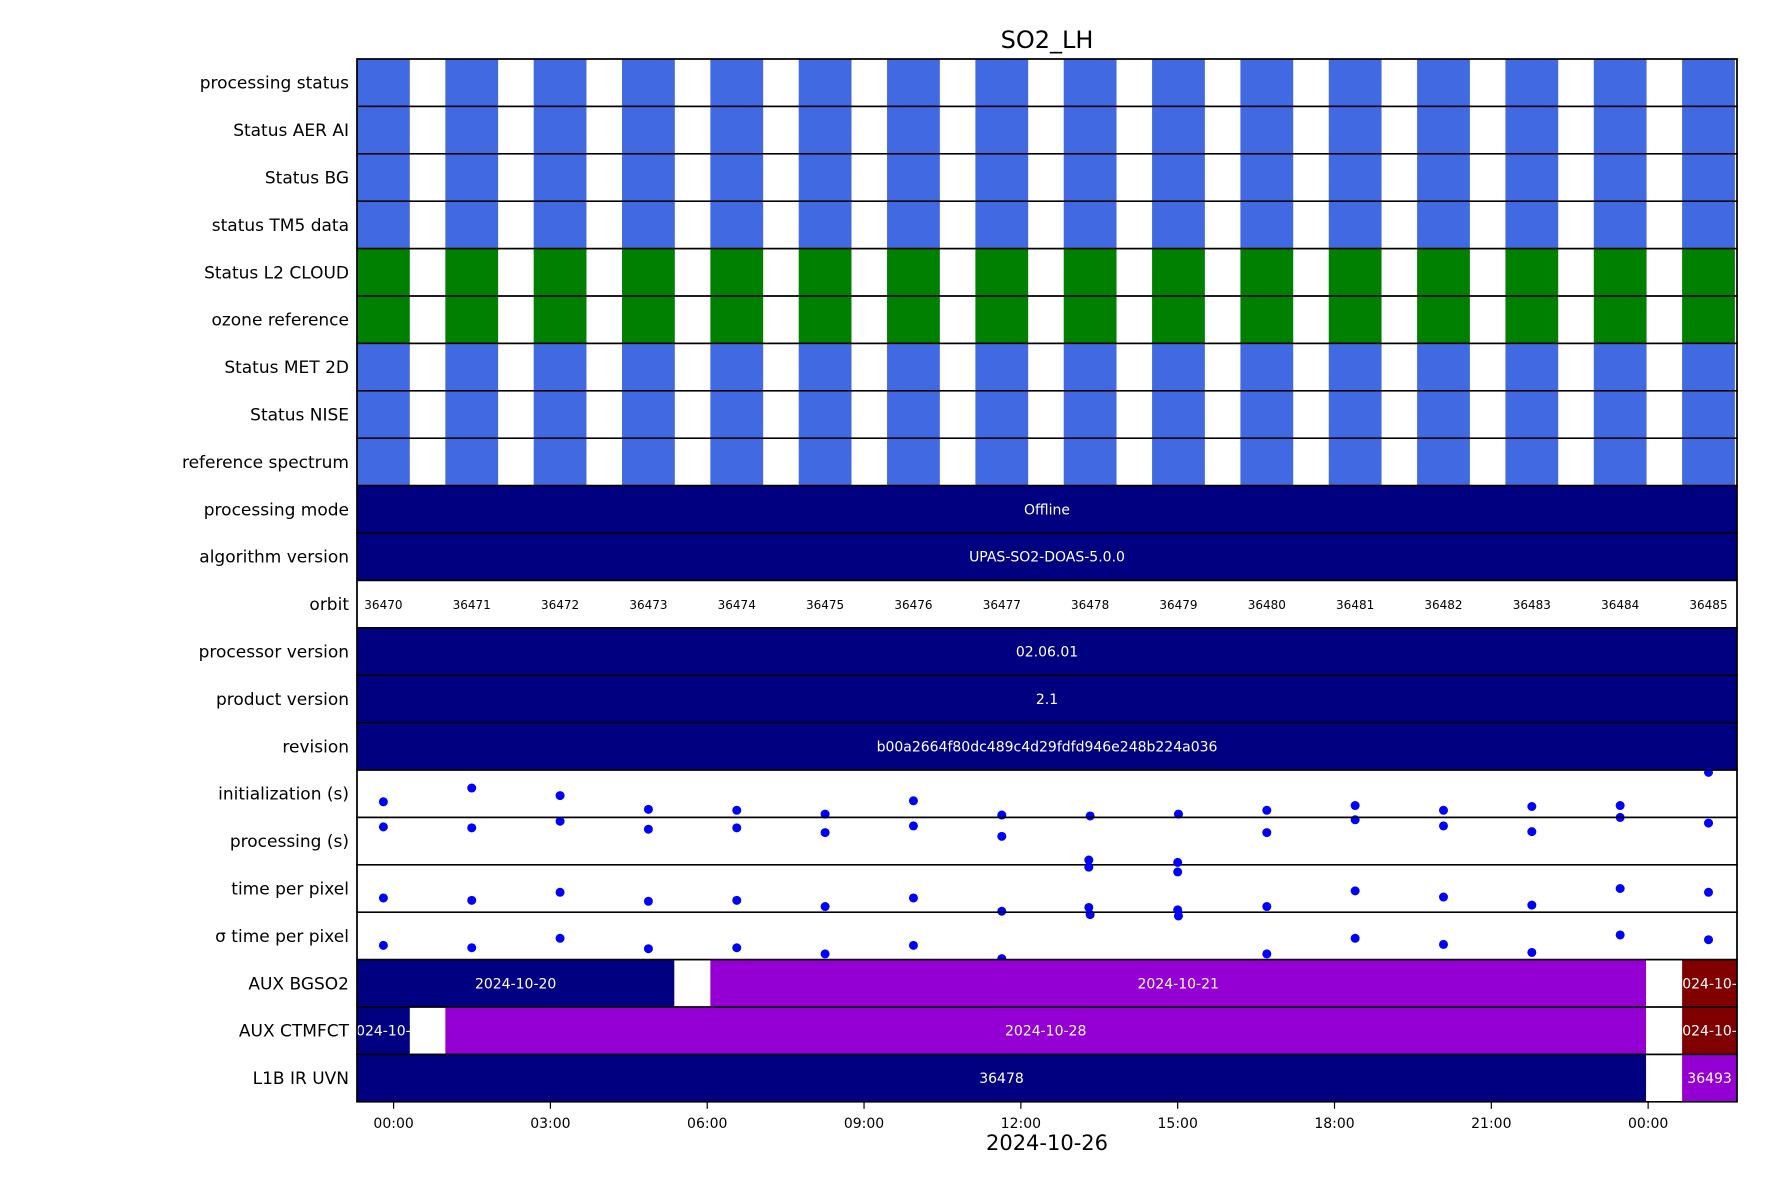 This screenshot has height=1181, width=1771. I want to click on aux-segment-label: 2024-10-28, so click(1045, 1032).